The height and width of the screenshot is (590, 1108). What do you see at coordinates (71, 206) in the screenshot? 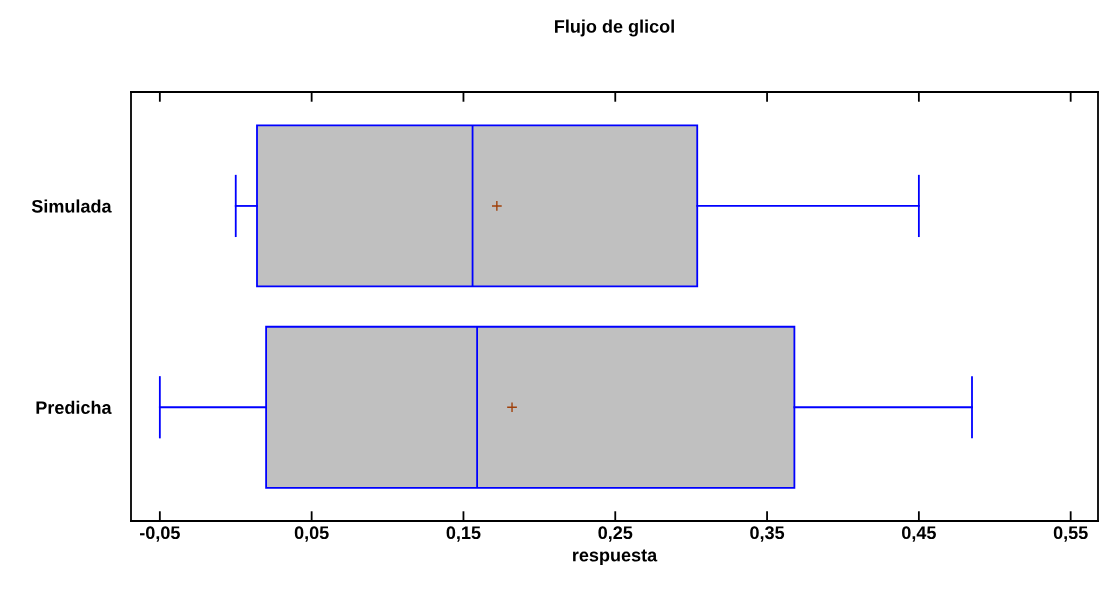
I see `y-tick-label: Simulada` at bounding box center [71, 206].